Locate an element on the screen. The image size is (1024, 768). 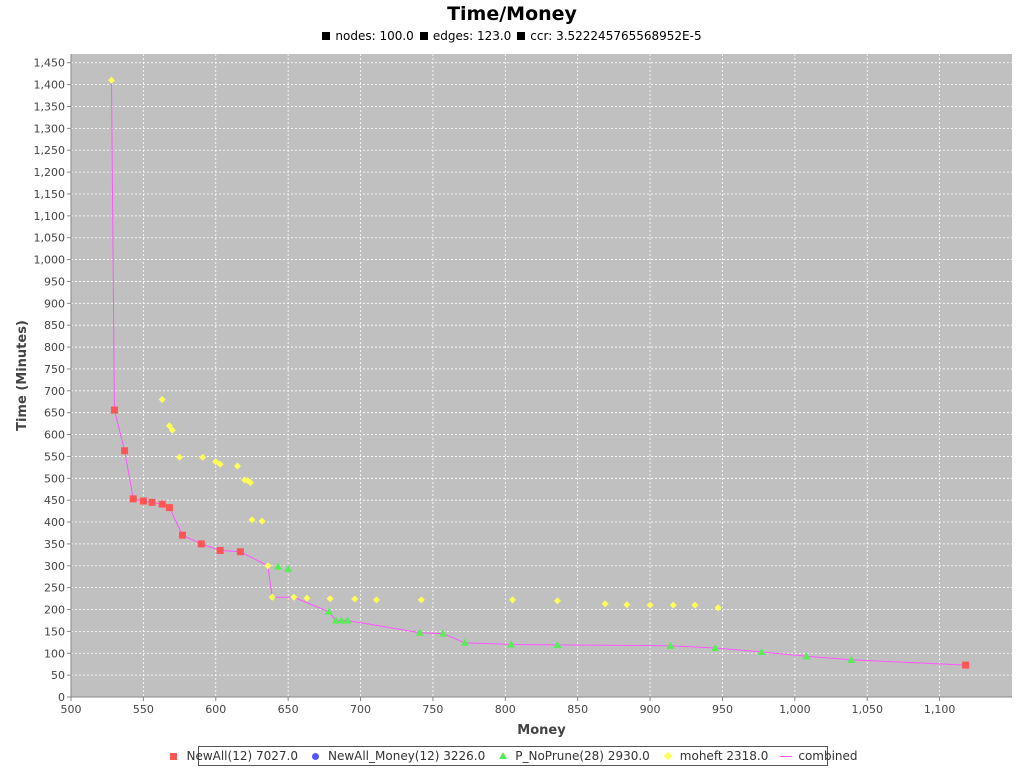
y-tick-label: 300 is located at coordinates (54, 566).